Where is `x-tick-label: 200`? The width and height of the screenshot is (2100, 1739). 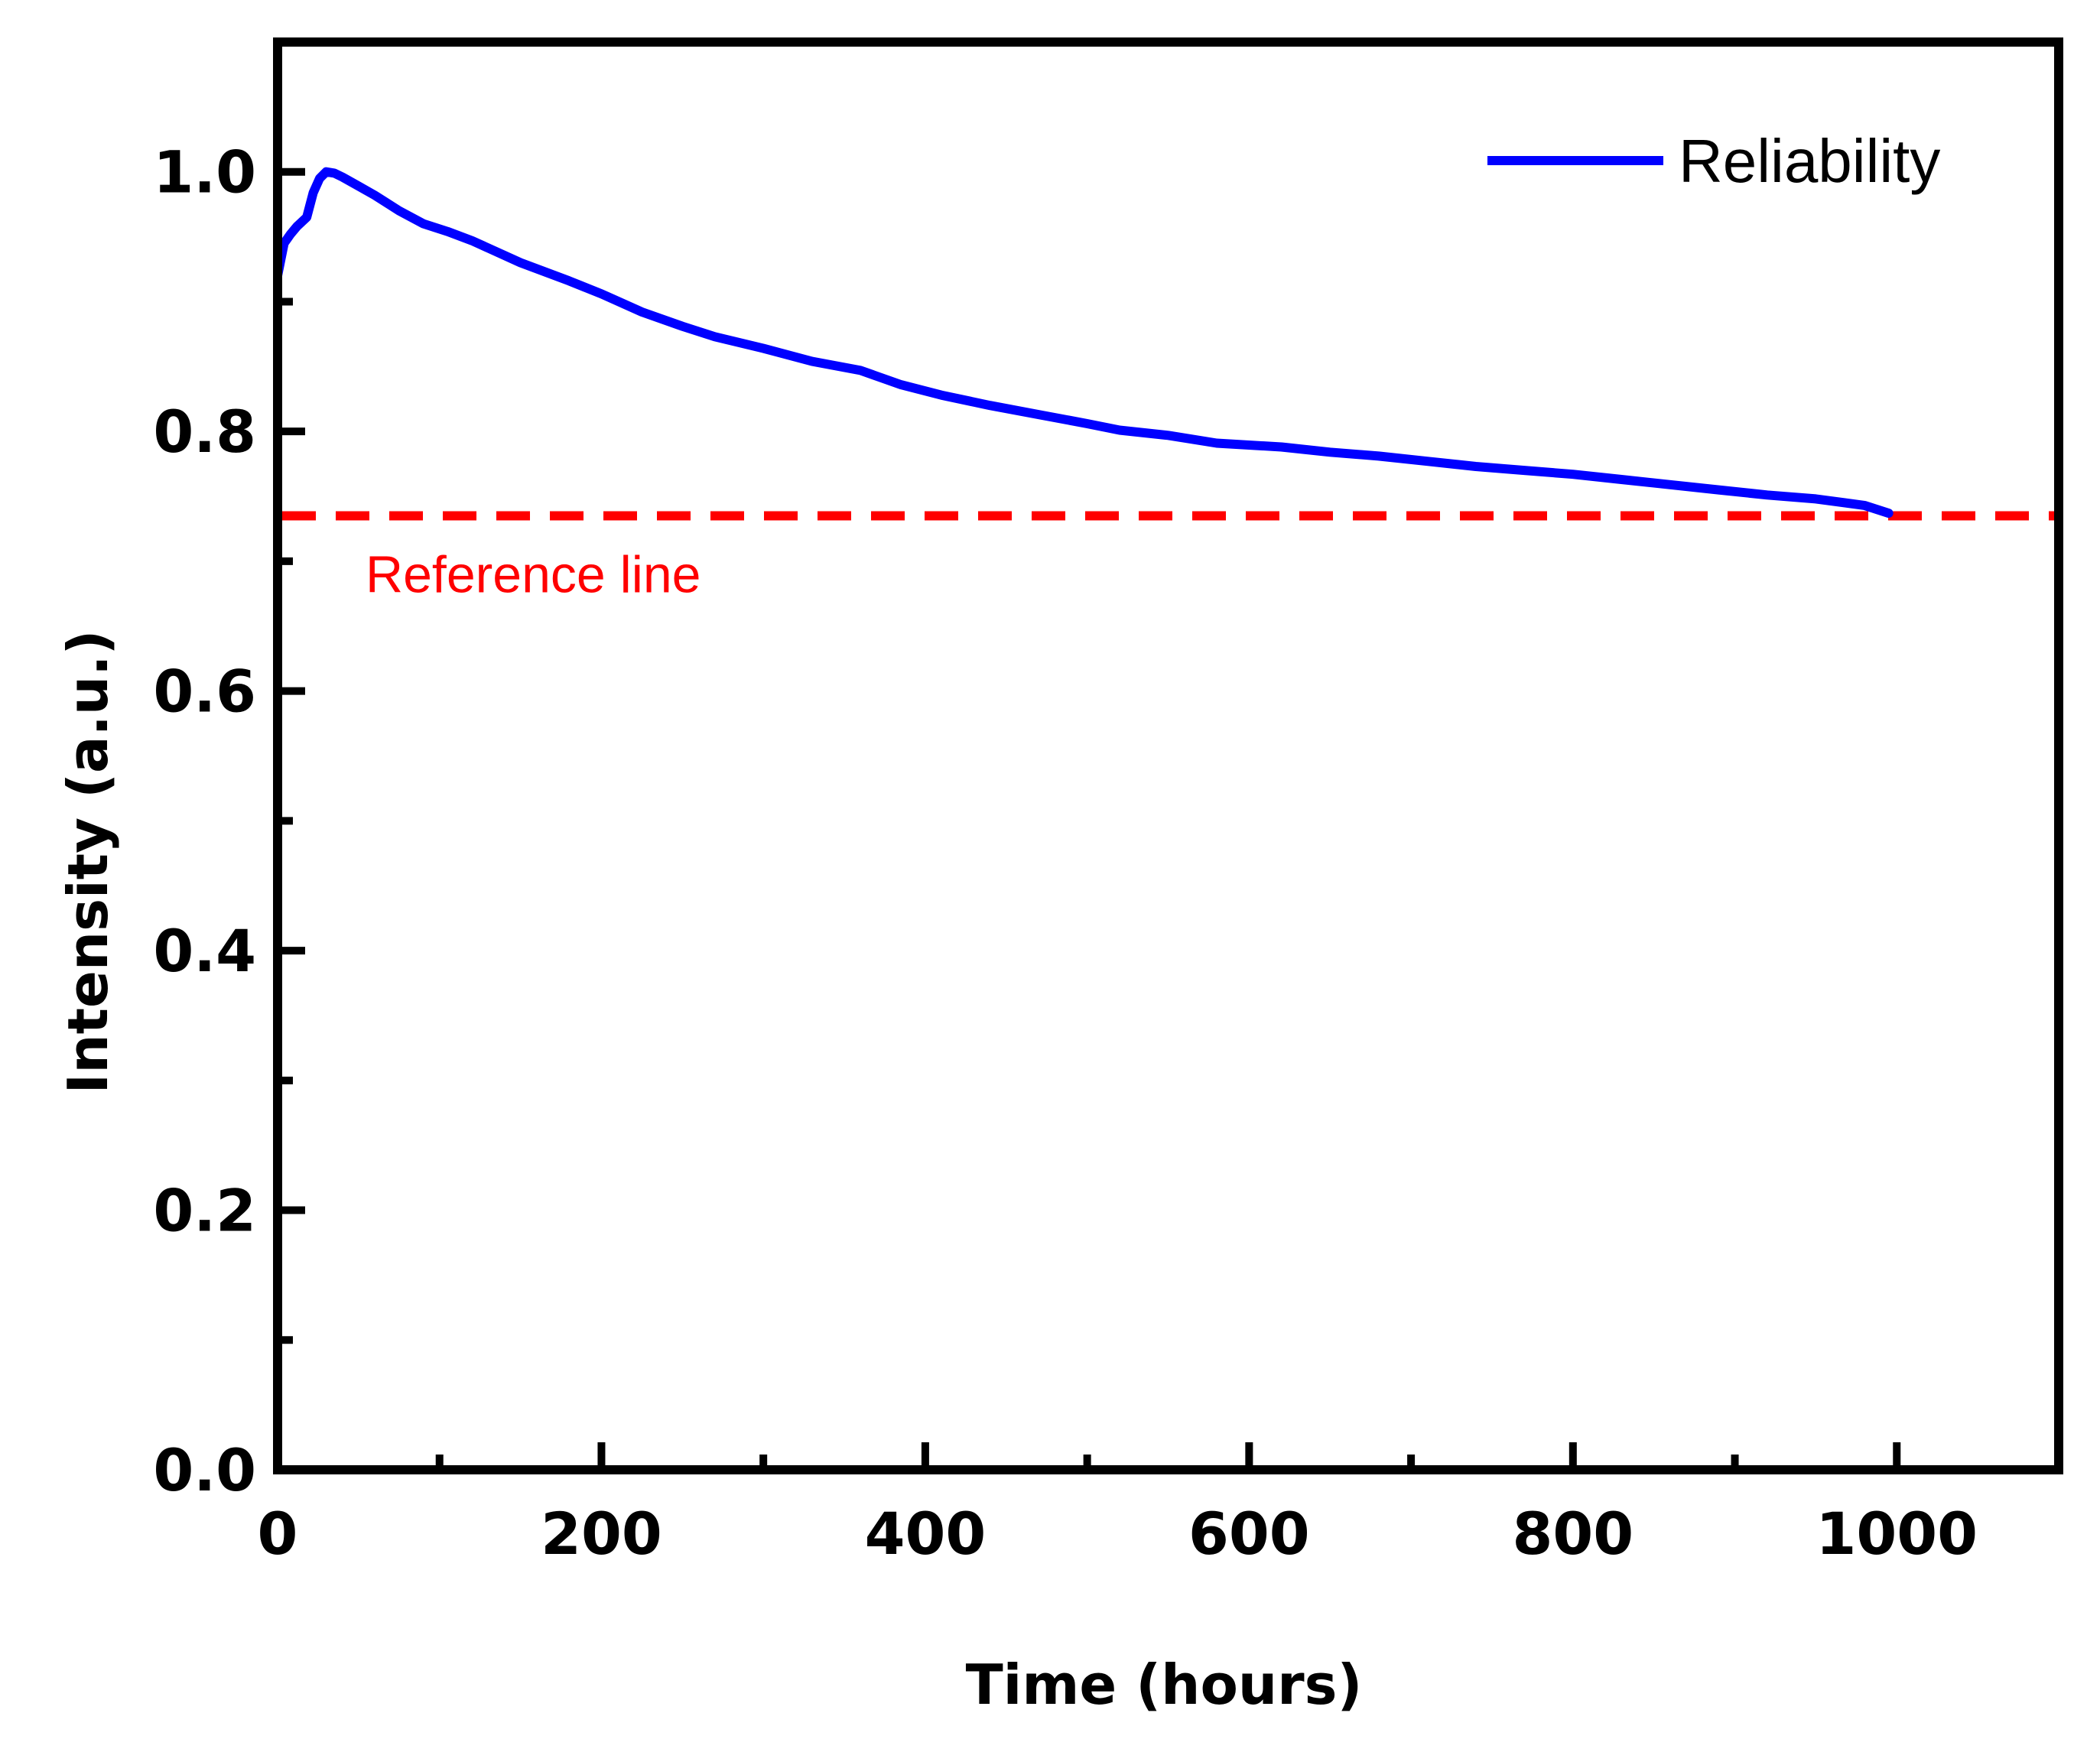 x-tick-label: 200 is located at coordinates (602, 1534).